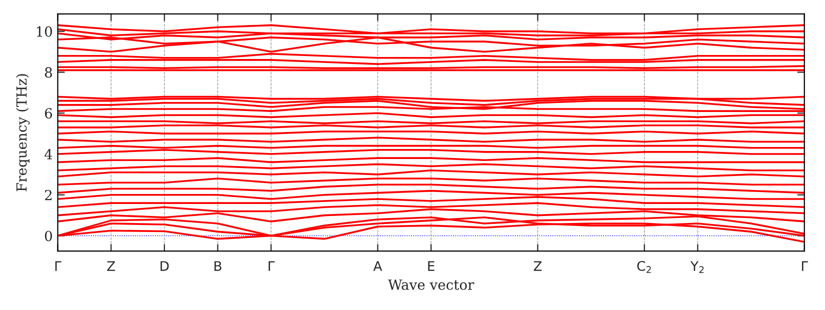 The width and height of the screenshot is (825, 310). What do you see at coordinates (48, 195) in the screenshot?
I see `y-tick-label: 2` at bounding box center [48, 195].